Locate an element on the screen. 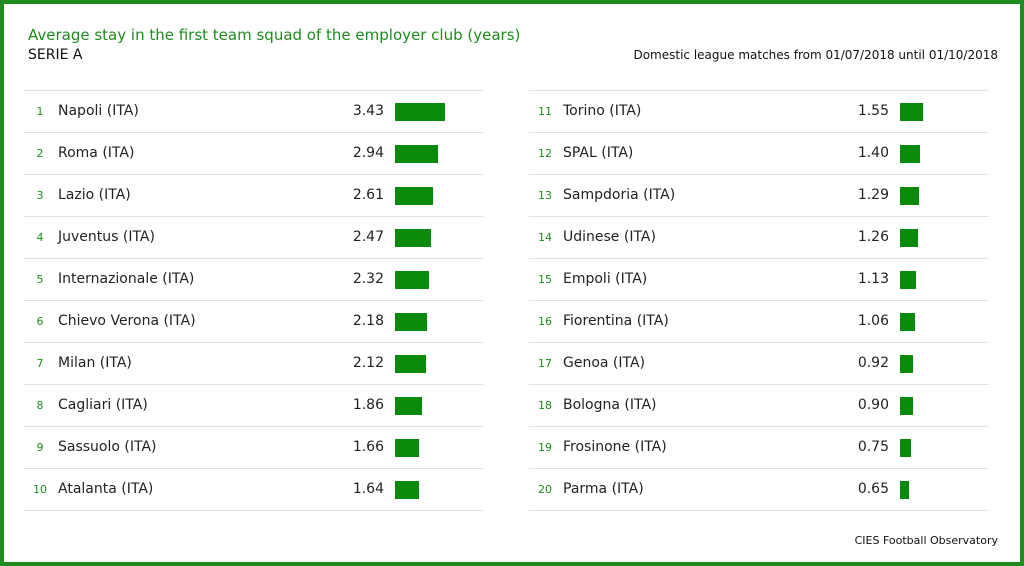 Image resolution: width=1024 pixels, height=566 pixels. value-label: 2.32 is located at coordinates (368, 279).